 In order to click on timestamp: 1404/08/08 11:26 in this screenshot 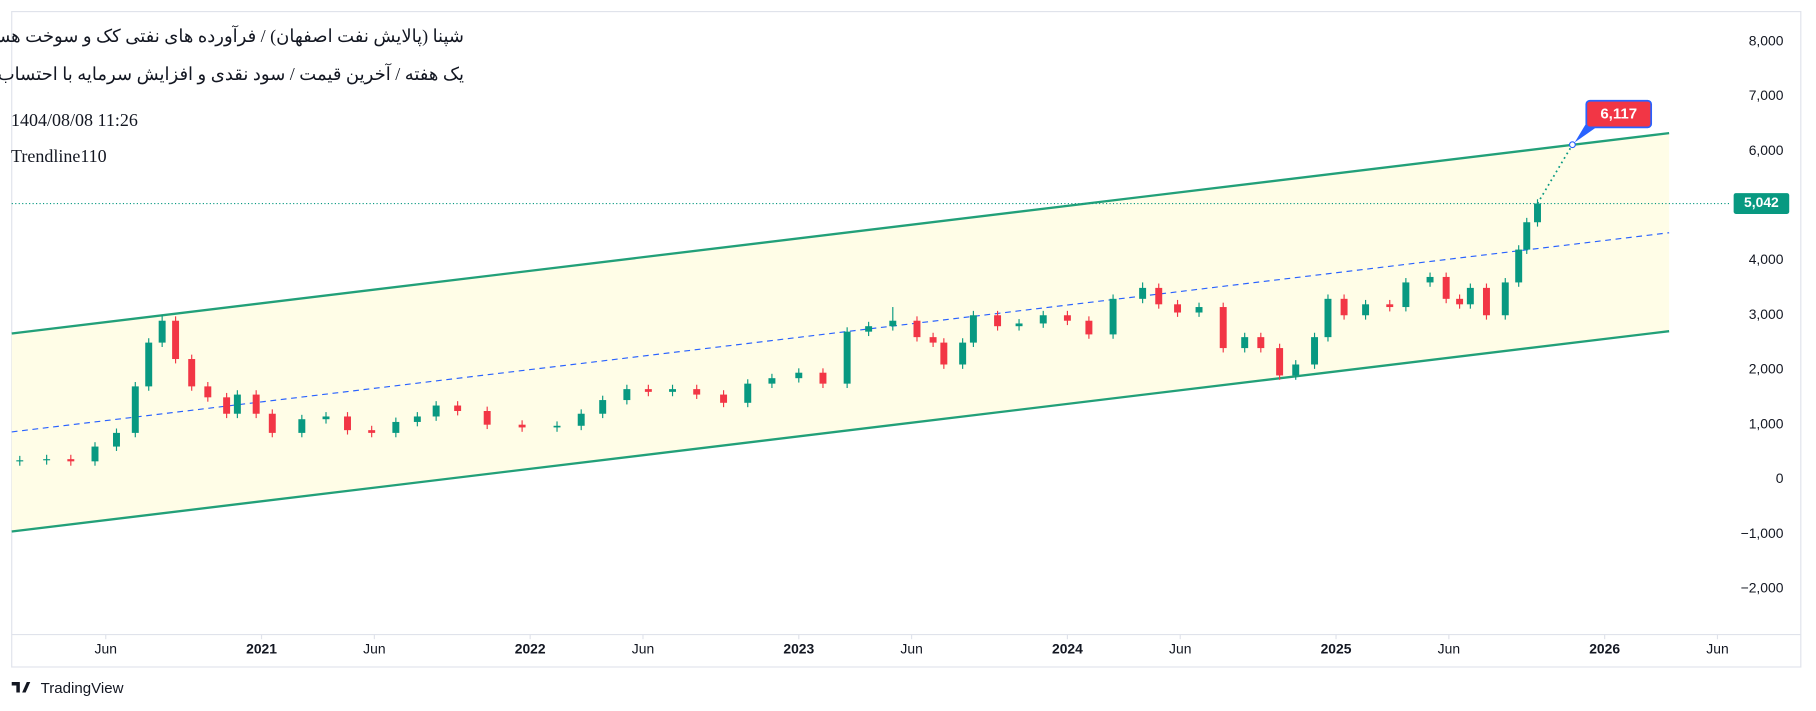, I will do `click(74, 120)`.